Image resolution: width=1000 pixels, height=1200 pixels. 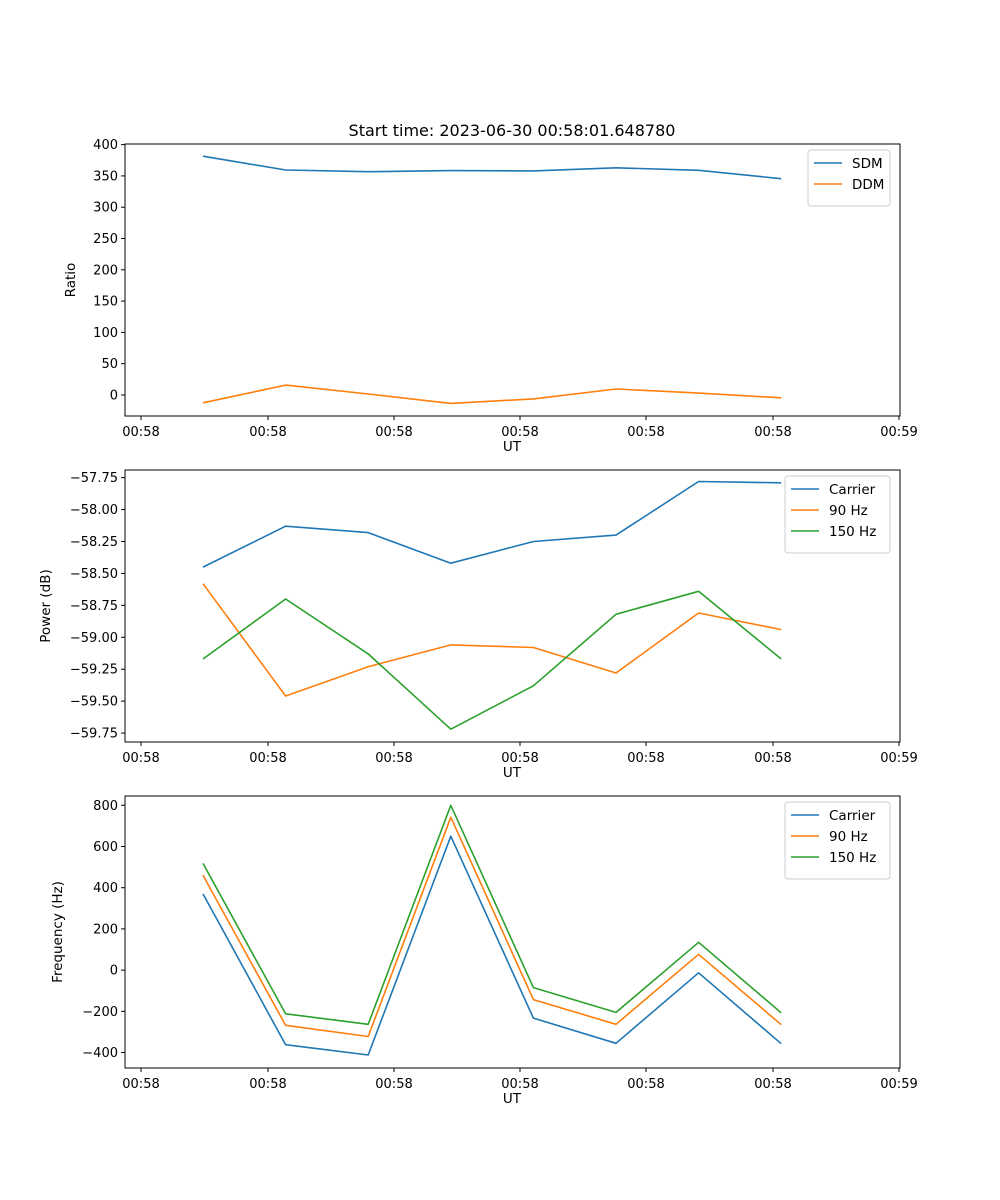 I want to click on y-tick-label: 100, so click(x=105, y=333).